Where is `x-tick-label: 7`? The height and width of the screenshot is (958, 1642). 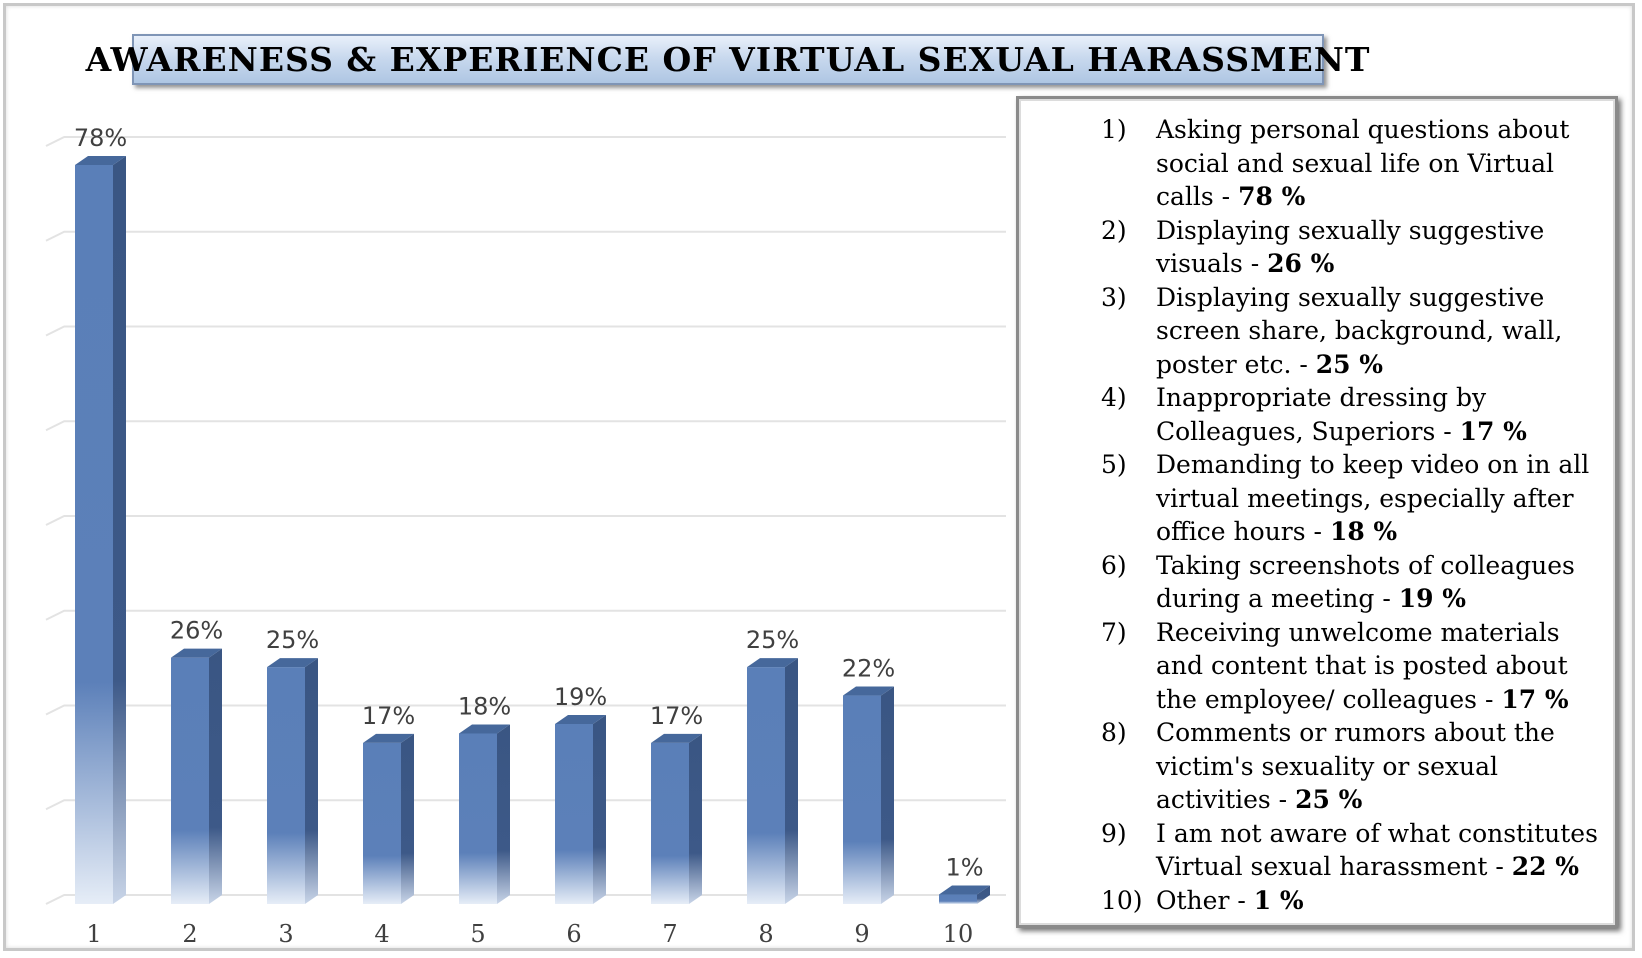 x-tick-label: 7 is located at coordinates (669, 933).